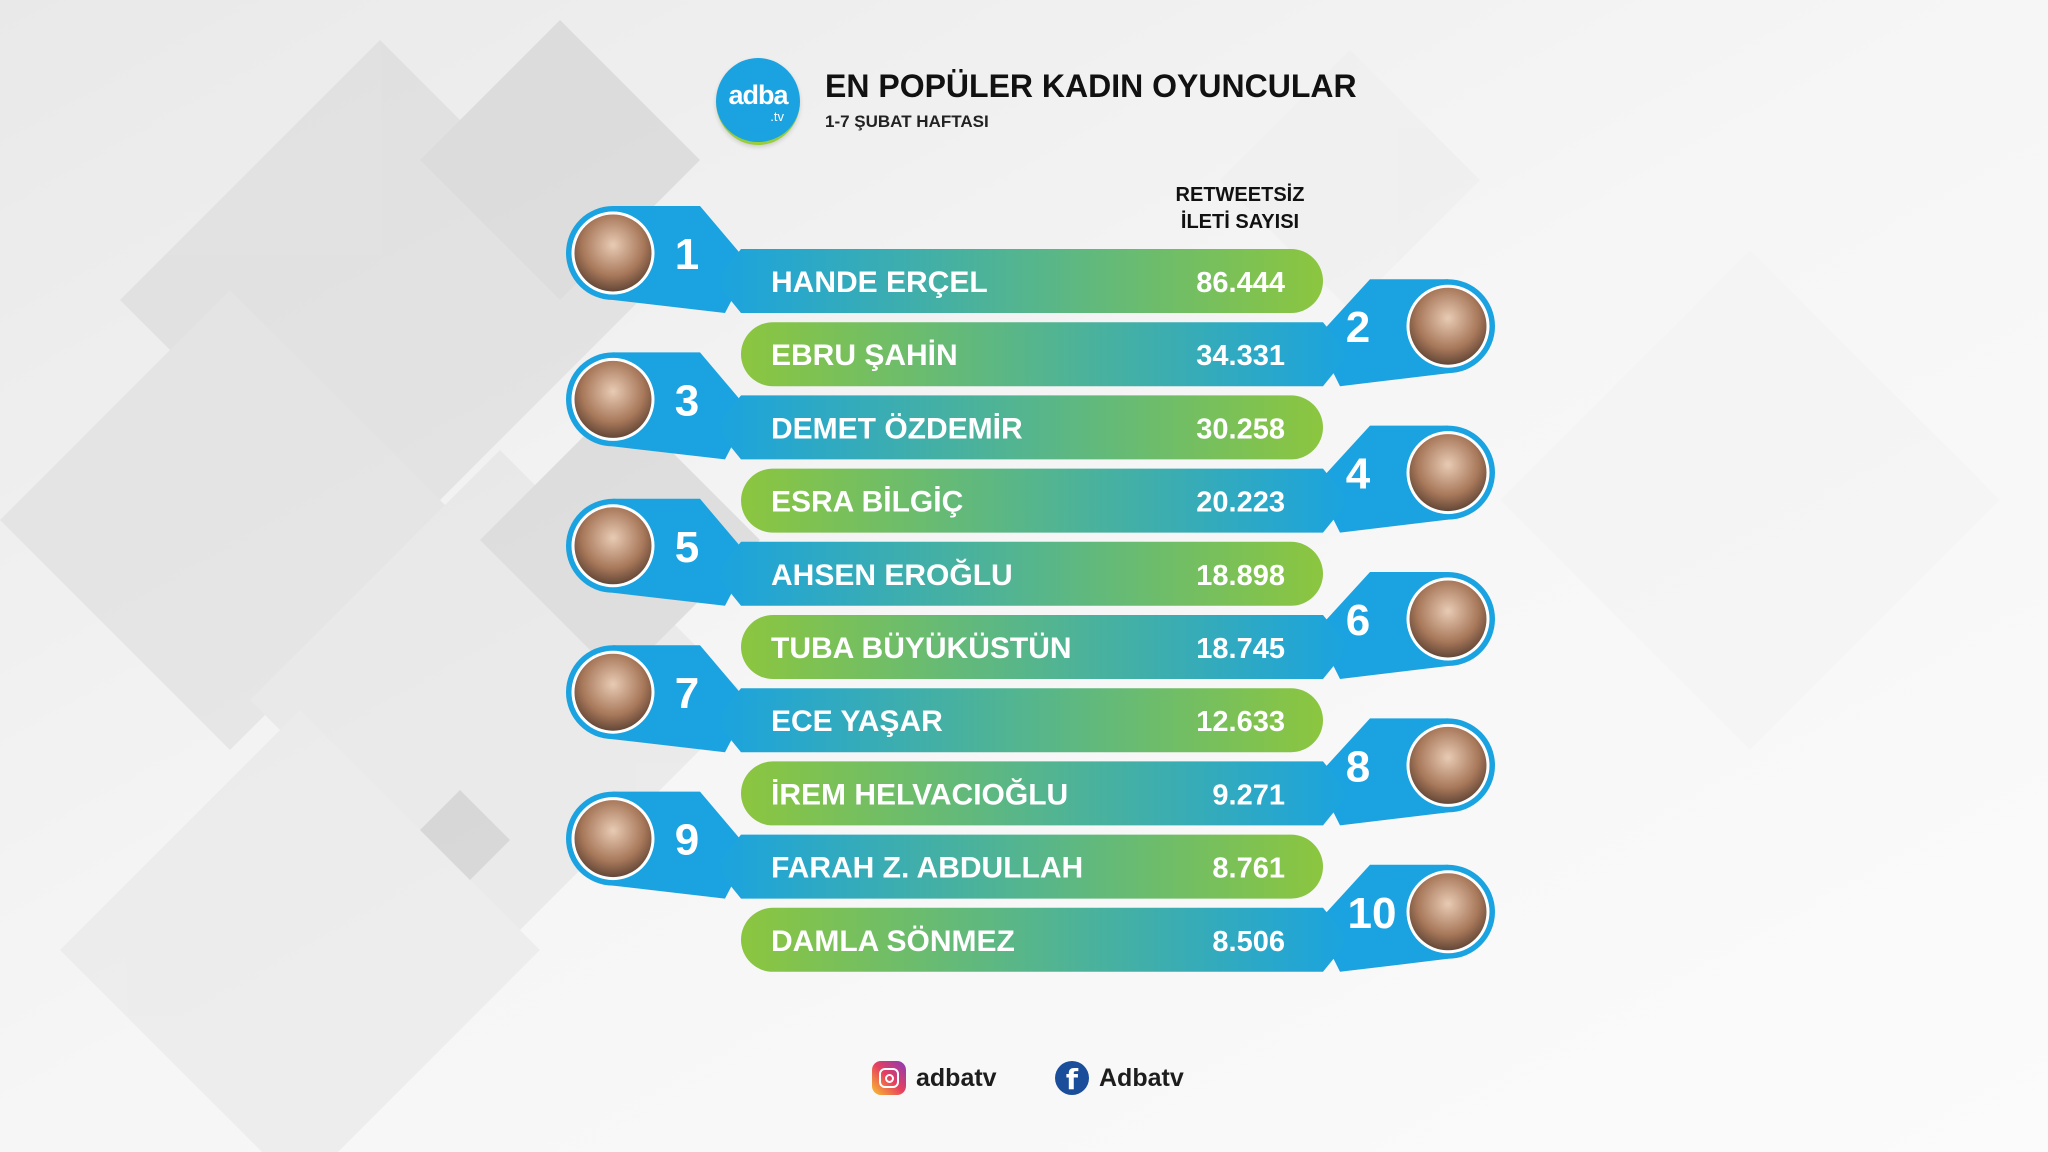 The width and height of the screenshot is (2048, 1152). I want to click on ranking-row: 7 ECE YAŞAR 12.633, so click(944, 699).